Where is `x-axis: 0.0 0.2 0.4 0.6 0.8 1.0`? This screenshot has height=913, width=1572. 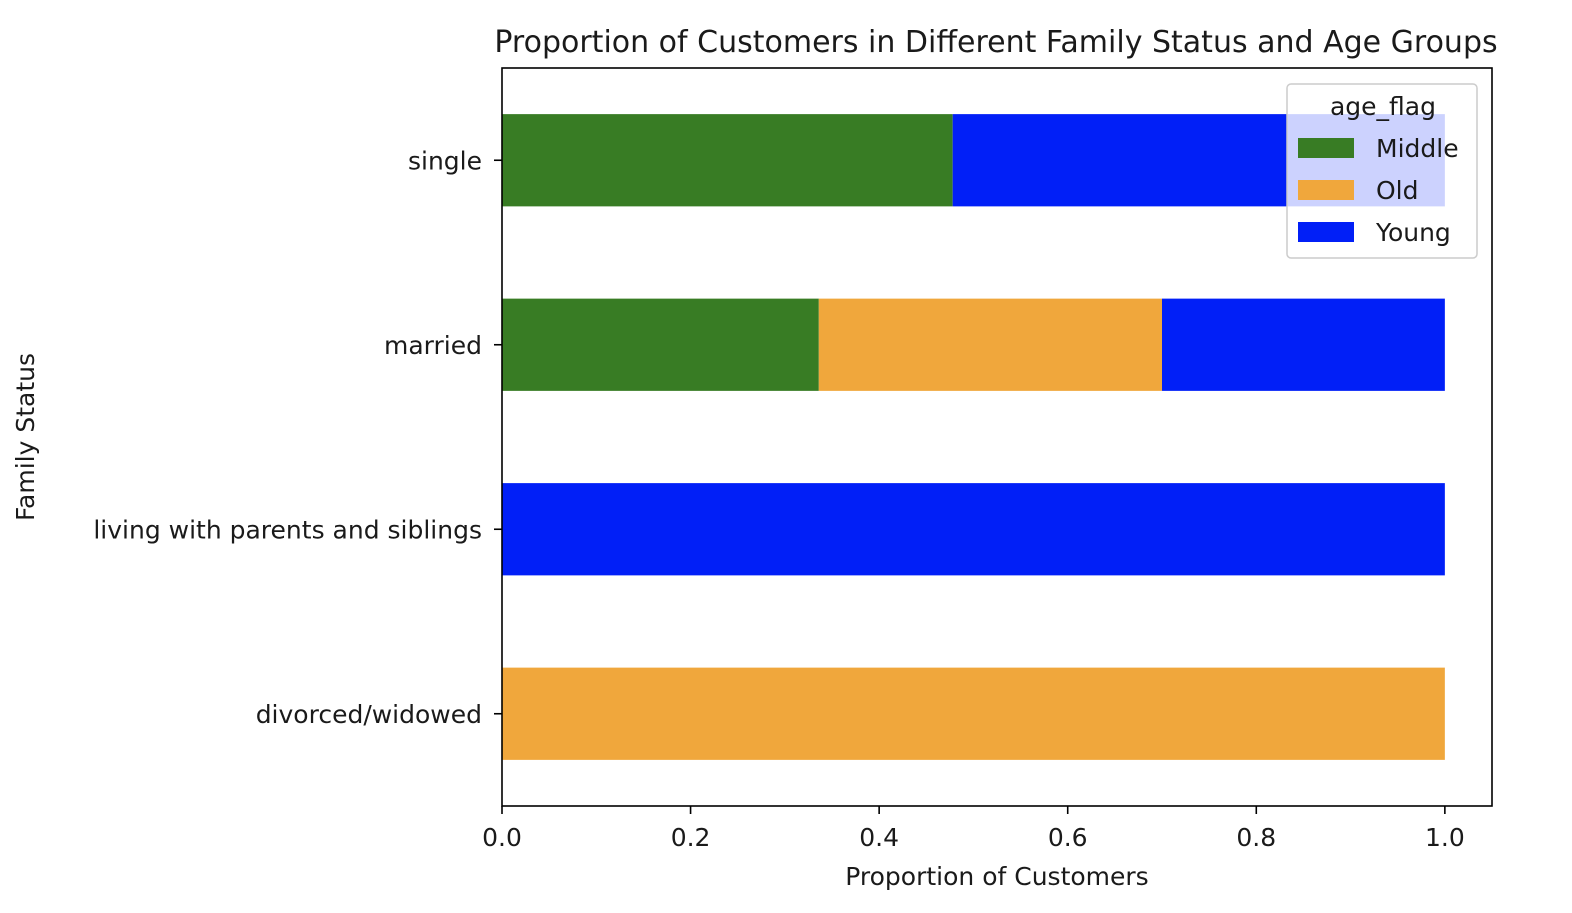 x-axis: 0.0 0.2 0.4 0.6 0.8 1.0 is located at coordinates (973, 829).